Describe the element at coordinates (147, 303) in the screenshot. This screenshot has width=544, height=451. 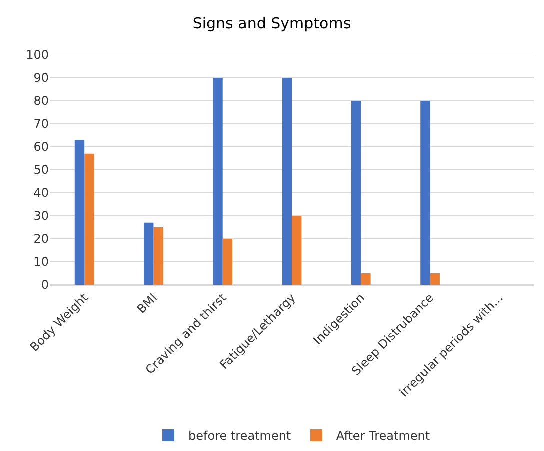
I see `x-tick-label: BMI` at that location.